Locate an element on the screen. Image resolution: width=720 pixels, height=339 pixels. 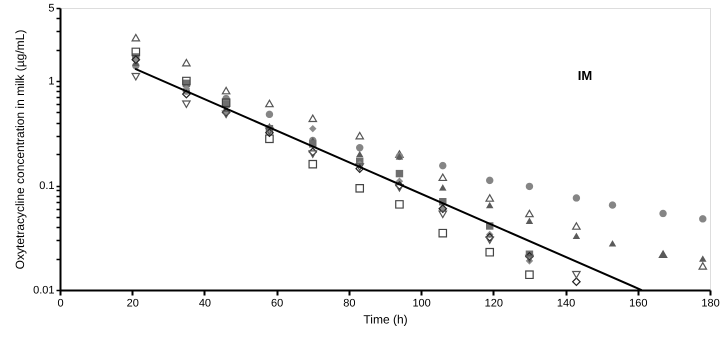
y-tick-label: 1 is located at coordinates (51, 82).